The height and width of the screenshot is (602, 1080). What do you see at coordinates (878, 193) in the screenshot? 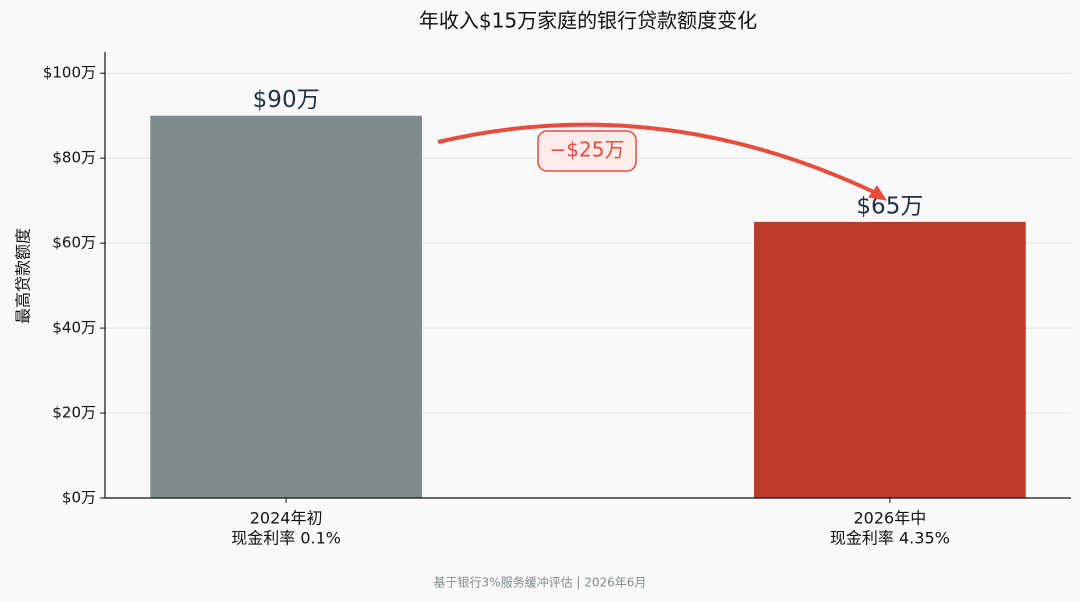
I see `arrow-head` at bounding box center [878, 193].